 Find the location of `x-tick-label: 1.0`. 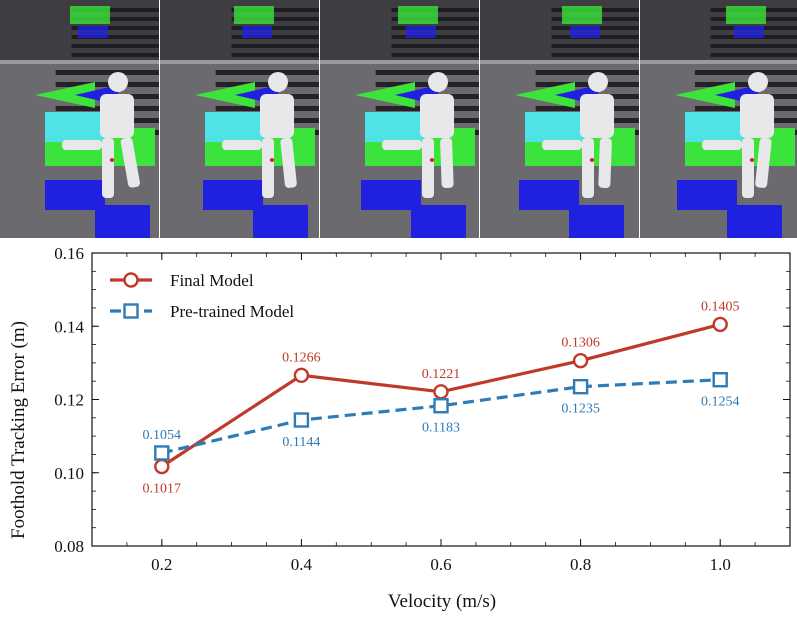

x-tick-label: 1.0 is located at coordinates (720, 564).